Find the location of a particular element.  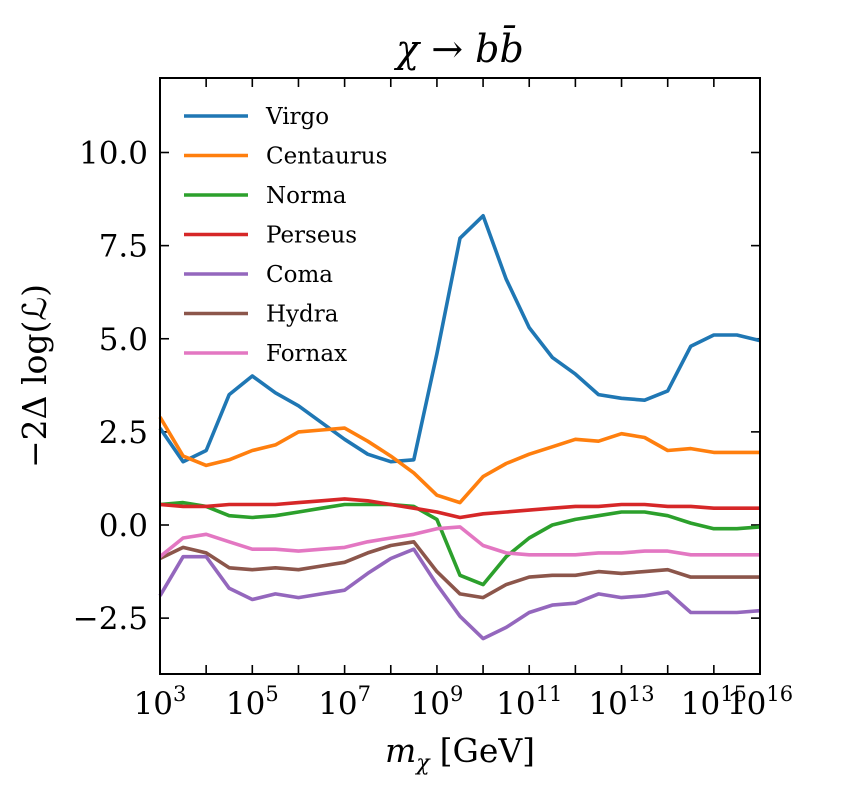

y-tick-label: −2.5 is located at coordinates (110, 619).